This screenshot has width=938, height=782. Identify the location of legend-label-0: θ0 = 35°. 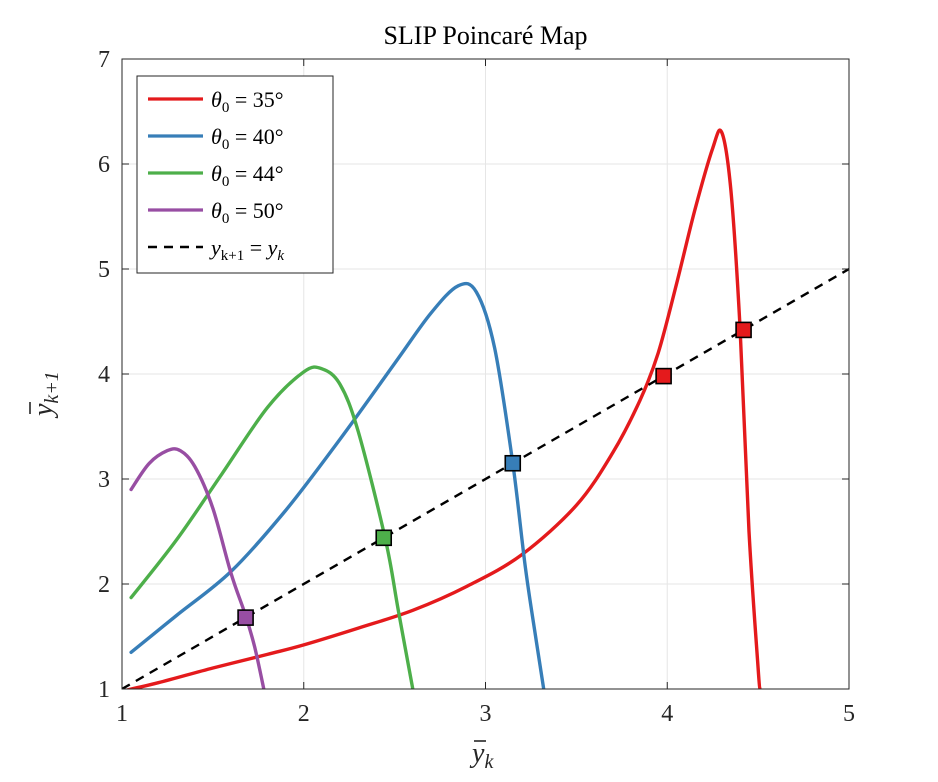
(247, 101).